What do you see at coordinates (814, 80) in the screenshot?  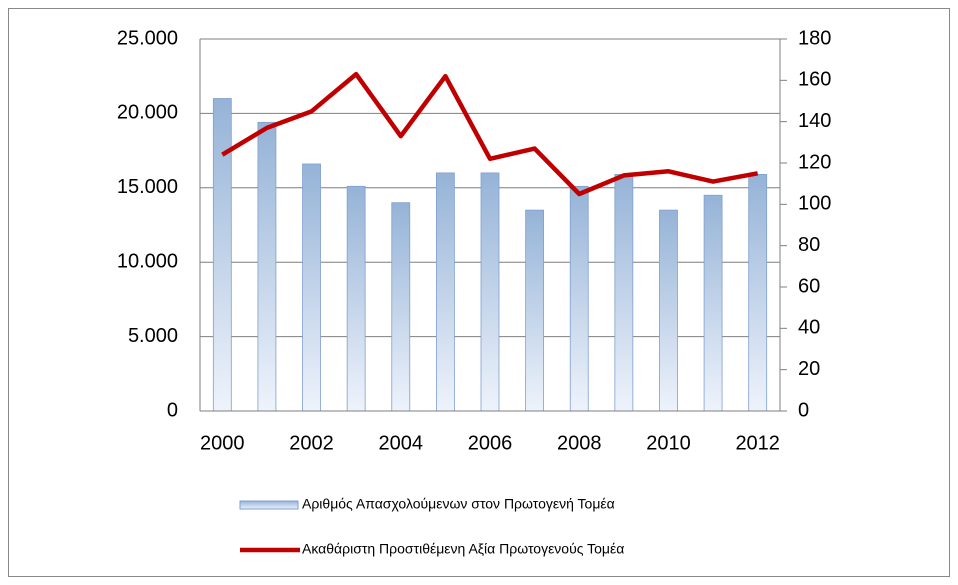 I see `y2-tick-label: 160` at bounding box center [814, 80].